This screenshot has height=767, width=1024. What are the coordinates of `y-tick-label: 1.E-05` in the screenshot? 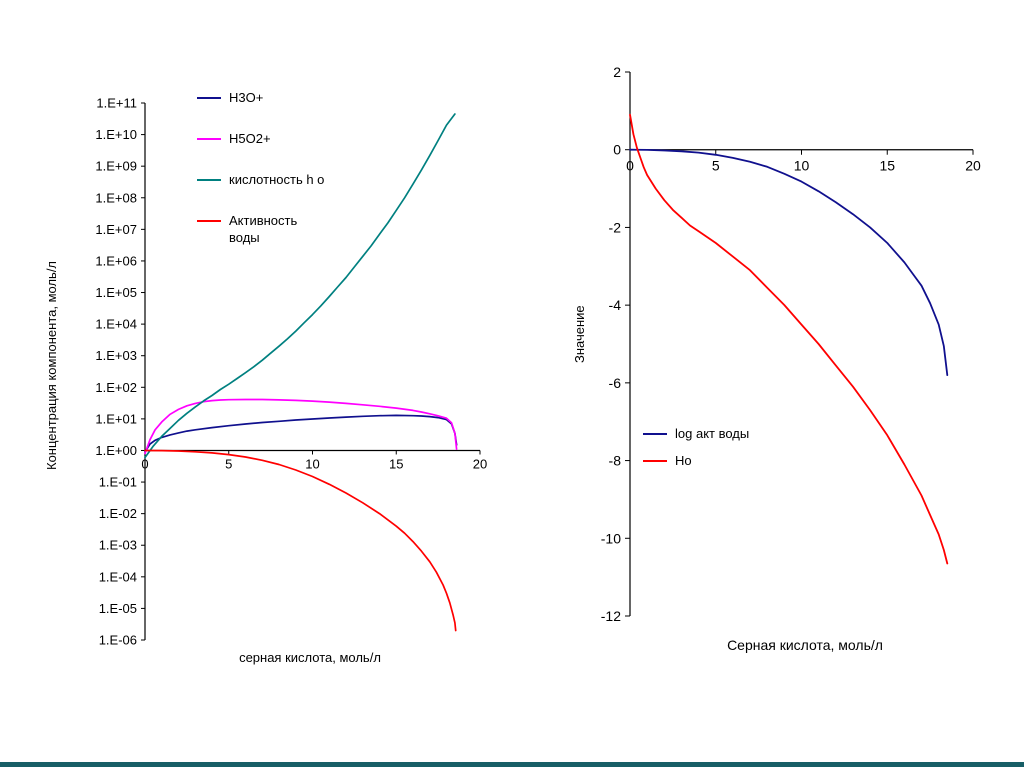 It's located at (118, 608).